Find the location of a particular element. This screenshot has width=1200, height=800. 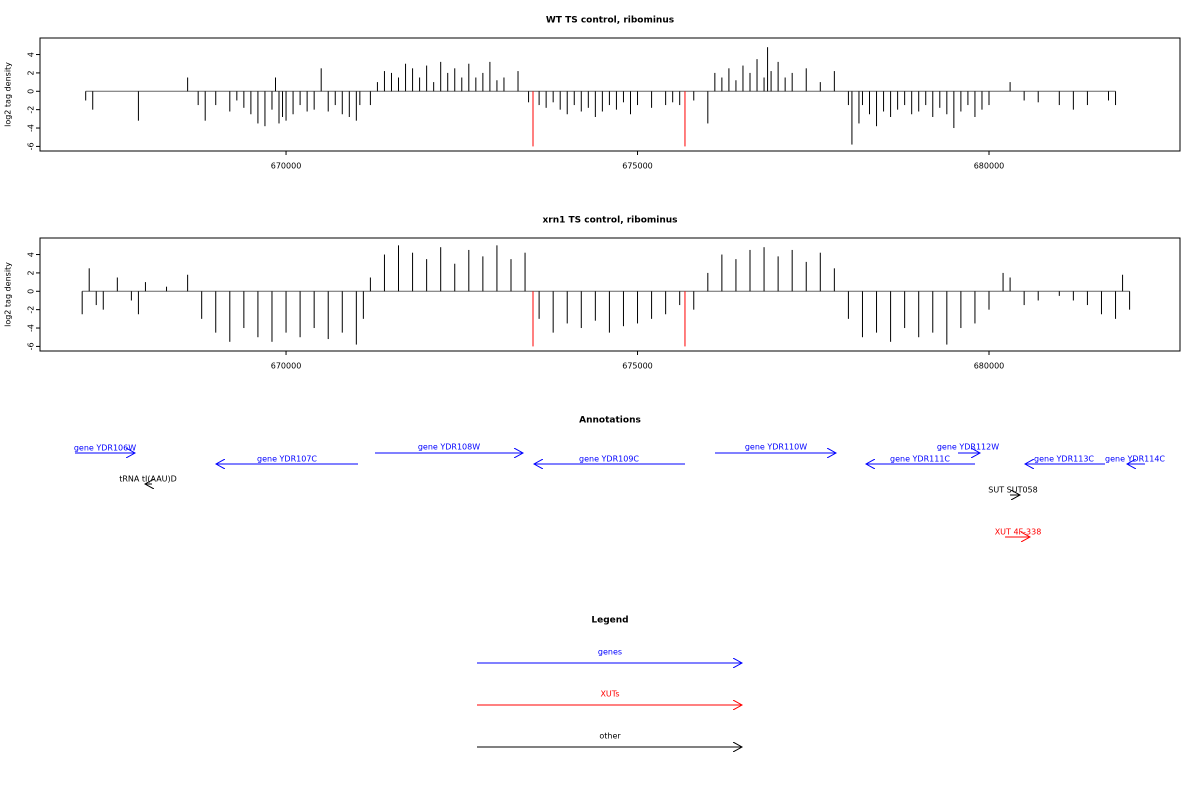

feature-label: gene YDR107C is located at coordinates (287, 459).